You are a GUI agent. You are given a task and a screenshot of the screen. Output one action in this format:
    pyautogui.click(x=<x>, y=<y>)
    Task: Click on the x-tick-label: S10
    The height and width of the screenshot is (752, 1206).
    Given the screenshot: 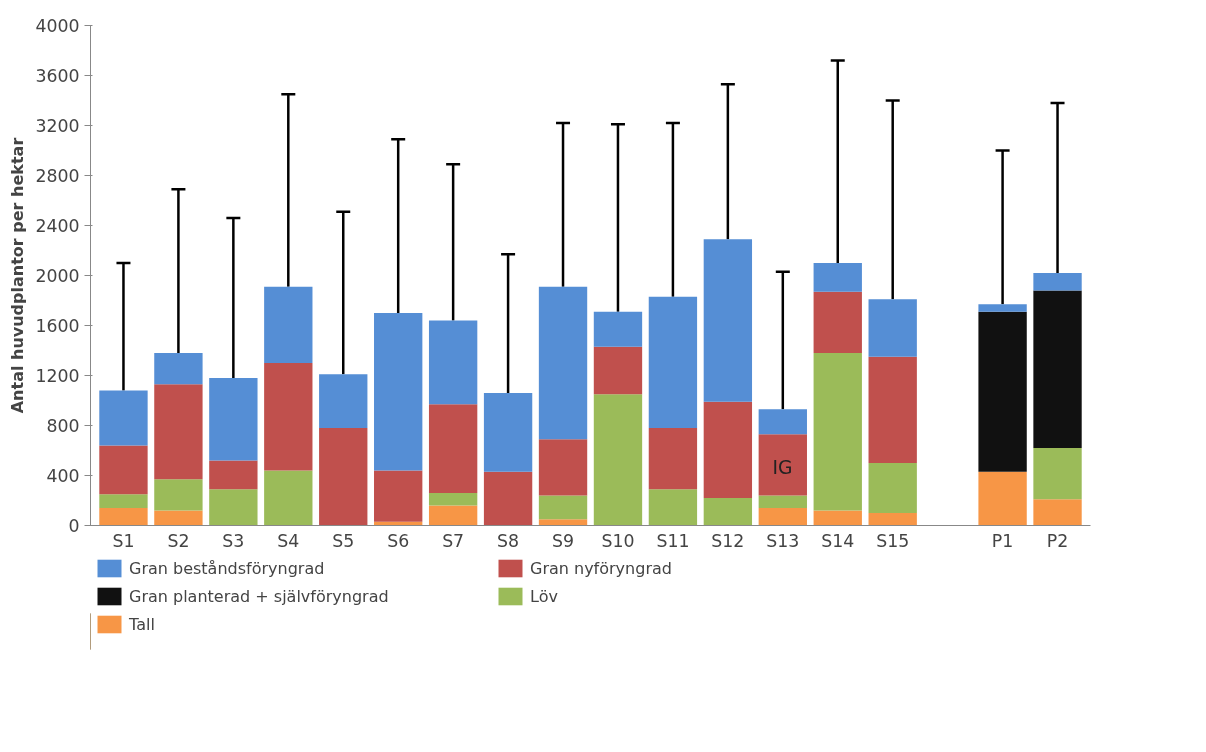 What is the action you would take?
    pyautogui.click(x=618, y=540)
    